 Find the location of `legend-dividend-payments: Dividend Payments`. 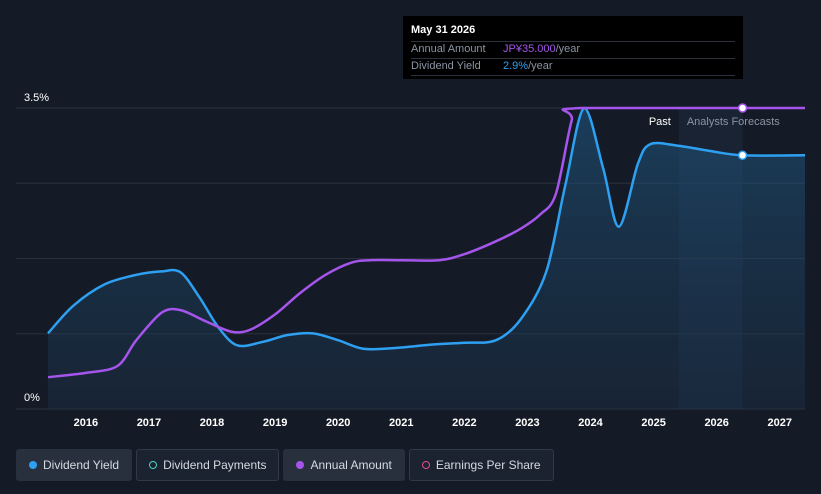

legend-dividend-payments: Dividend Payments is located at coordinates (208, 465).